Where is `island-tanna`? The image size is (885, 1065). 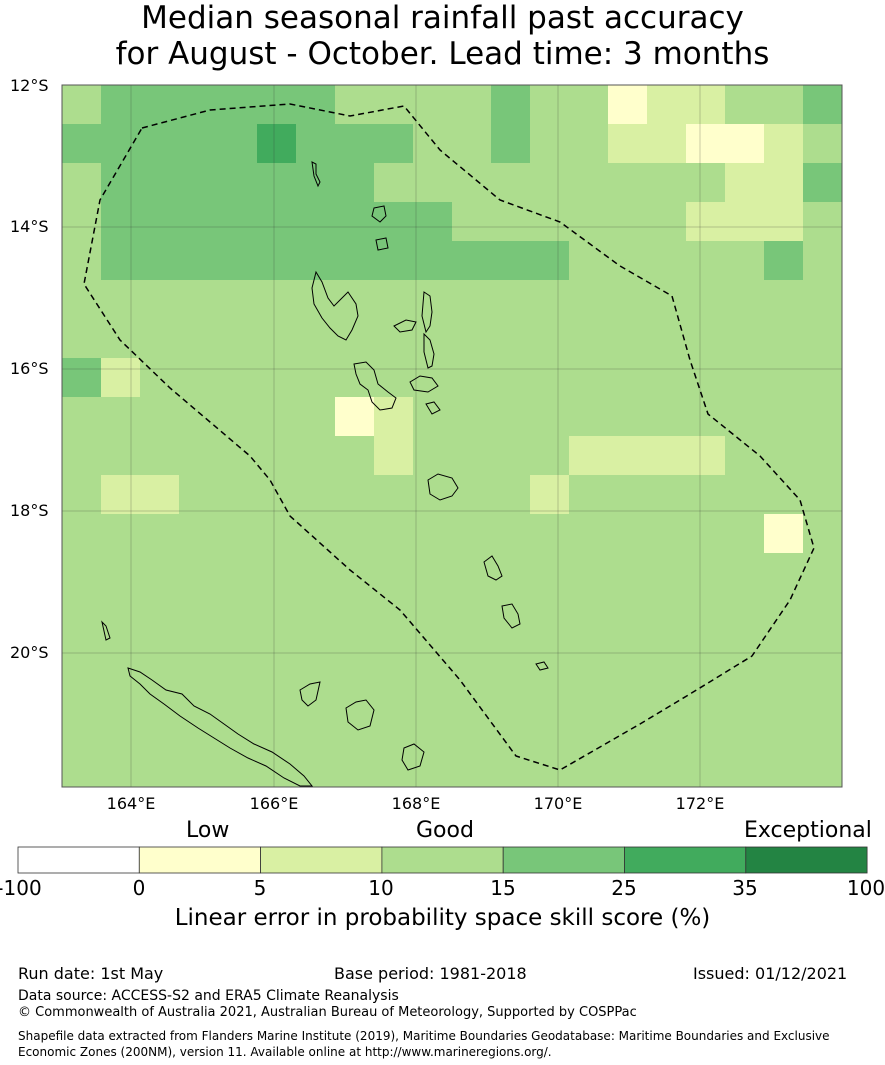 island-tanna is located at coordinates (511, 616).